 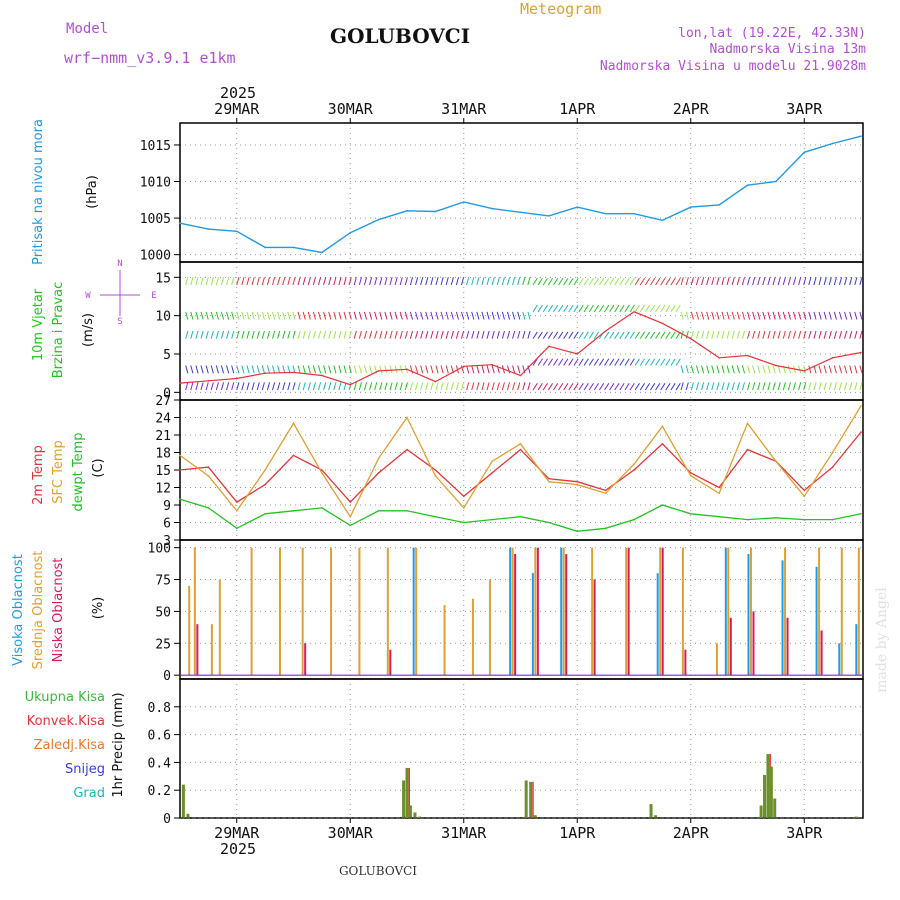 I want to click on temperature-panel: 3 6 9 12 15 18 21 24 27, so click(x=509, y=471).